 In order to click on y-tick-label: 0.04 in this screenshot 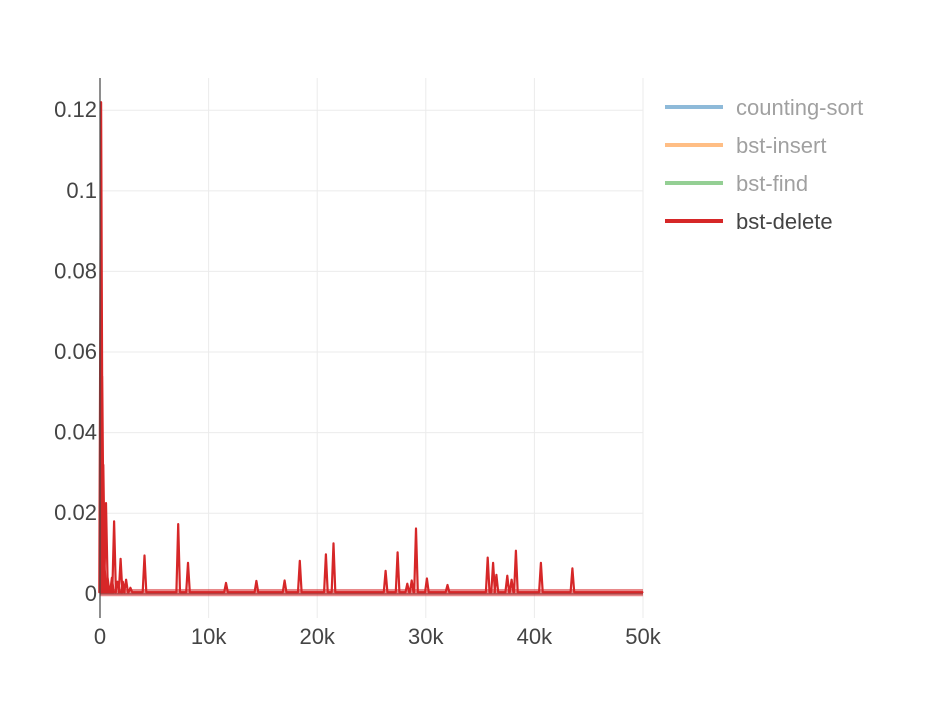, I will do `click(75, 432)`.